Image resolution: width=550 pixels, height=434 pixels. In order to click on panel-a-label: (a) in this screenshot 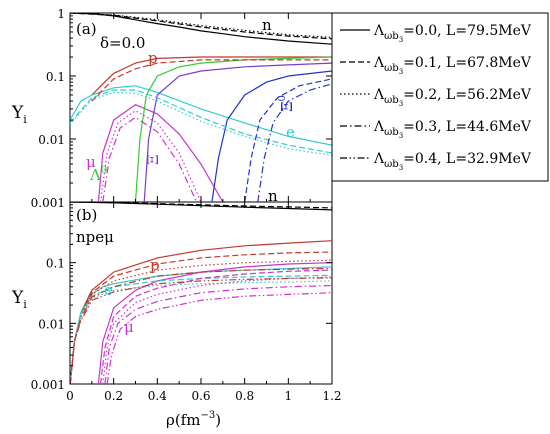, I will do `click(86, 29)`.